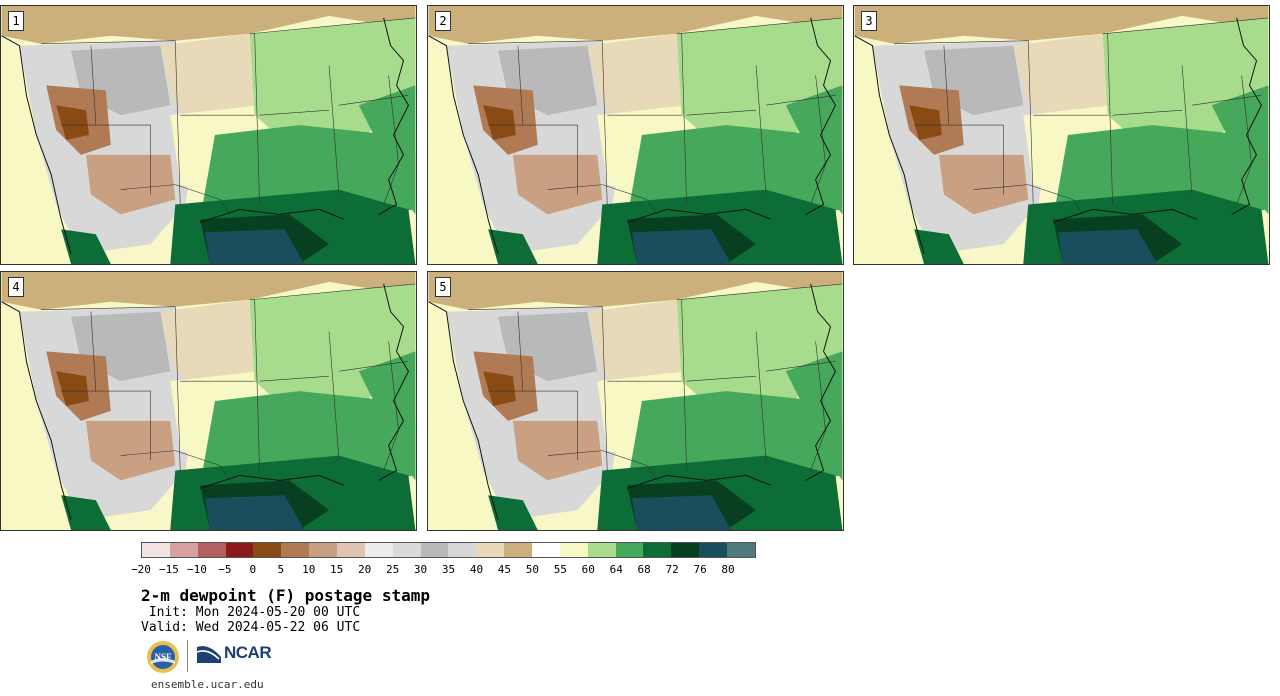 Image resolution: width=1280 pixels, height=696 pixels. I want to click on colorbar-tick-label: −20, so click(141, 569).